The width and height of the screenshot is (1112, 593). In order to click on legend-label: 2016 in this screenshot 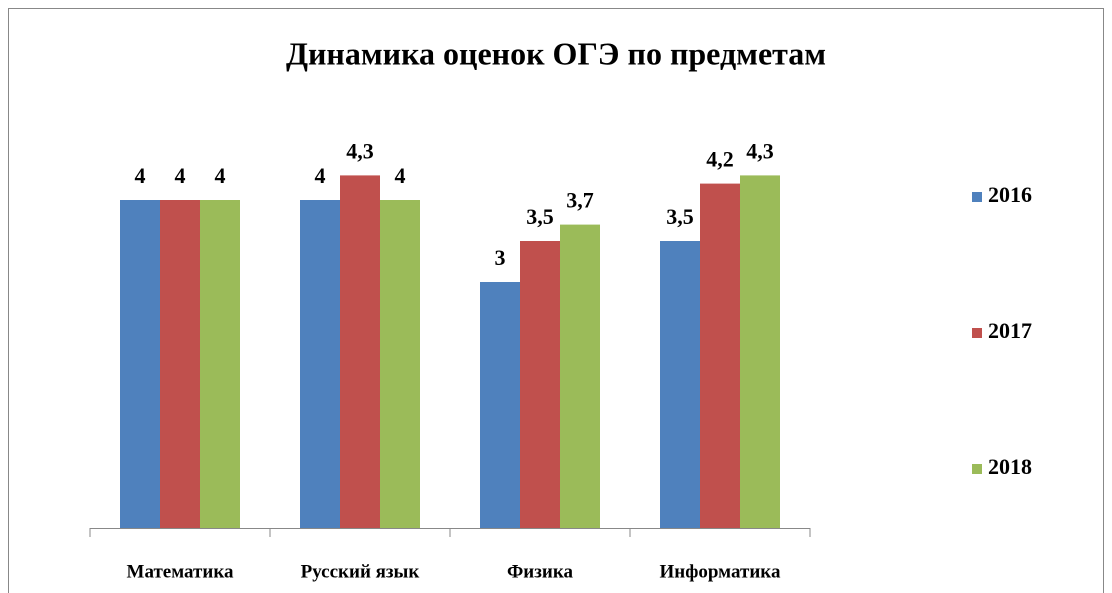, I will do `click(1010, 194)`.